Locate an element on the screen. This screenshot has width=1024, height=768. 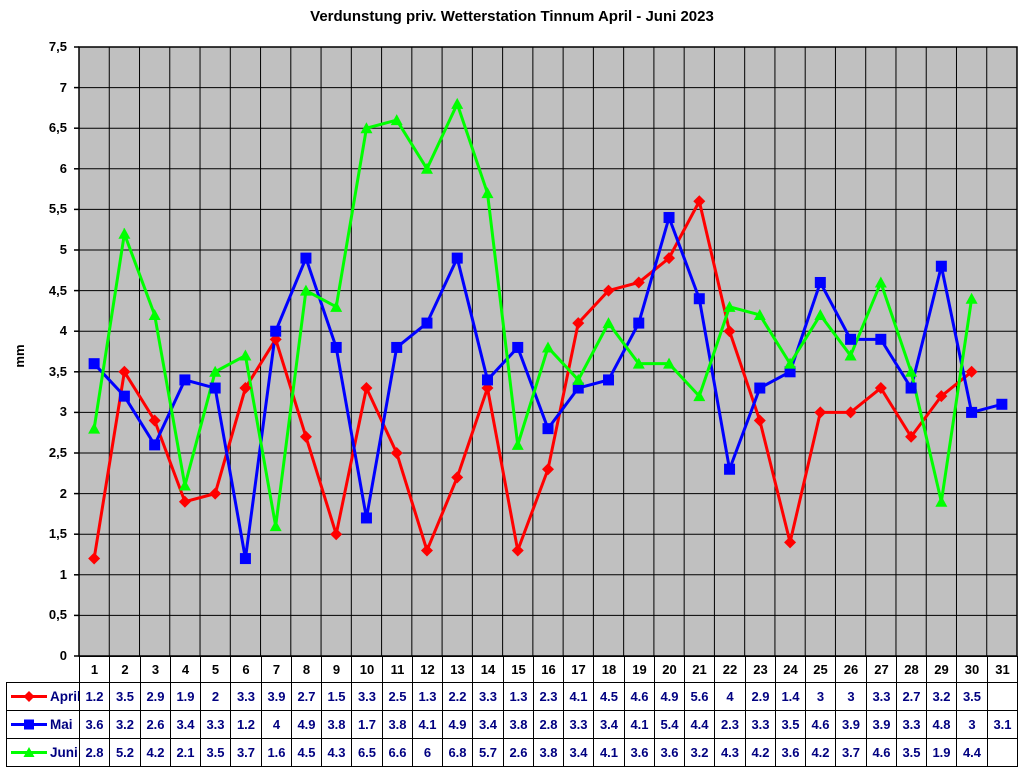
day-header-cell: 12 is located at coordinates (427, 669).